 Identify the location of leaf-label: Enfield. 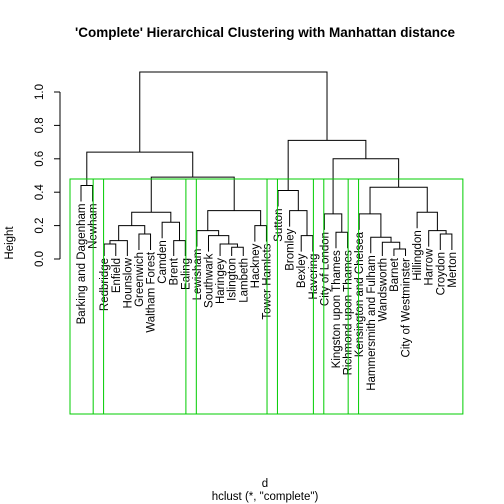
(117, 275).